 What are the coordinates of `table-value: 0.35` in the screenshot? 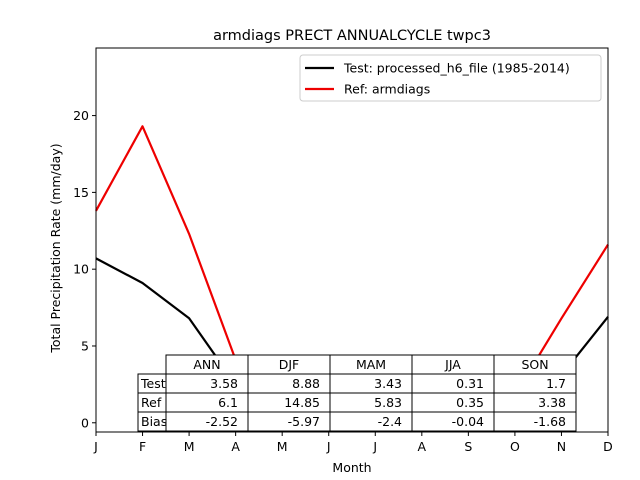 It's located at (470, 402).